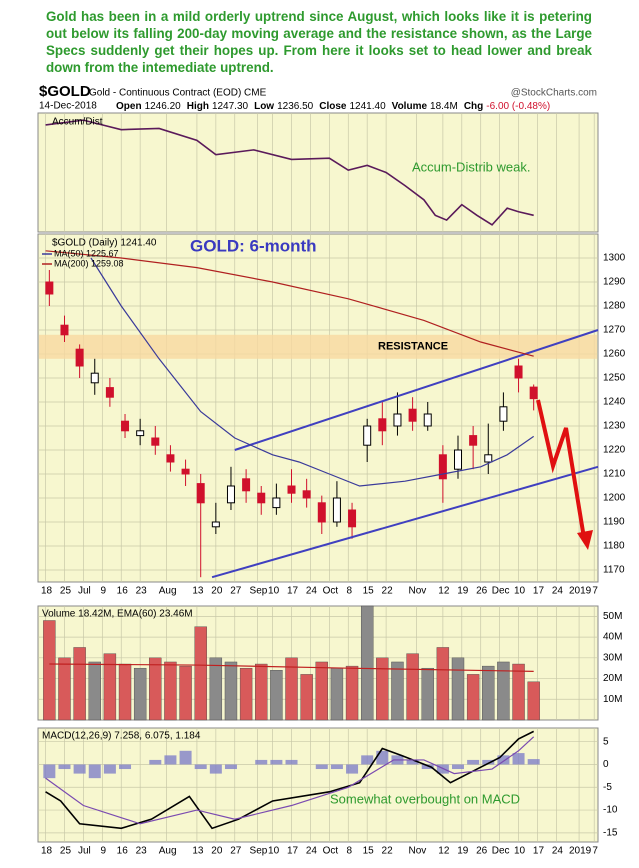 The image size is (639, 868). I want to click on y-tick-label: -15, so click(610, 833).